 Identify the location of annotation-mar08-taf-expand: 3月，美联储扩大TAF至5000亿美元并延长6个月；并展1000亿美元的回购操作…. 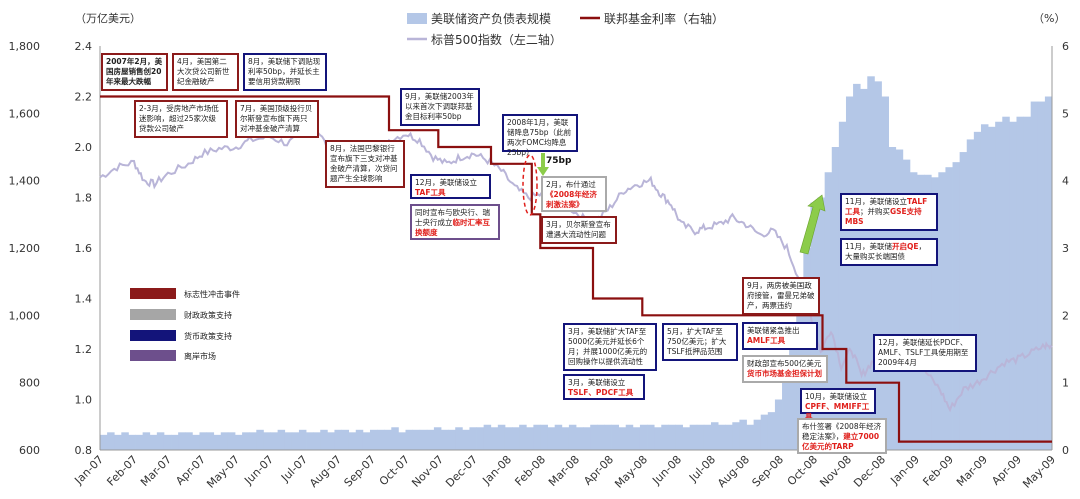
(610, 347).